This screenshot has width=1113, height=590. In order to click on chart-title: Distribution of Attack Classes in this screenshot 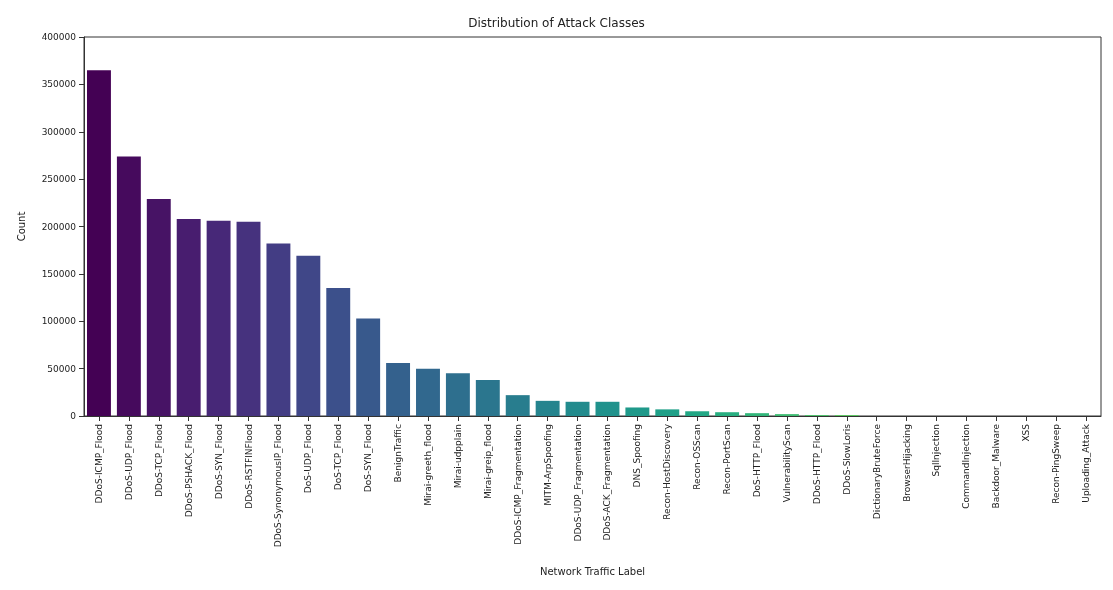, I will do `click(556, 23)`.